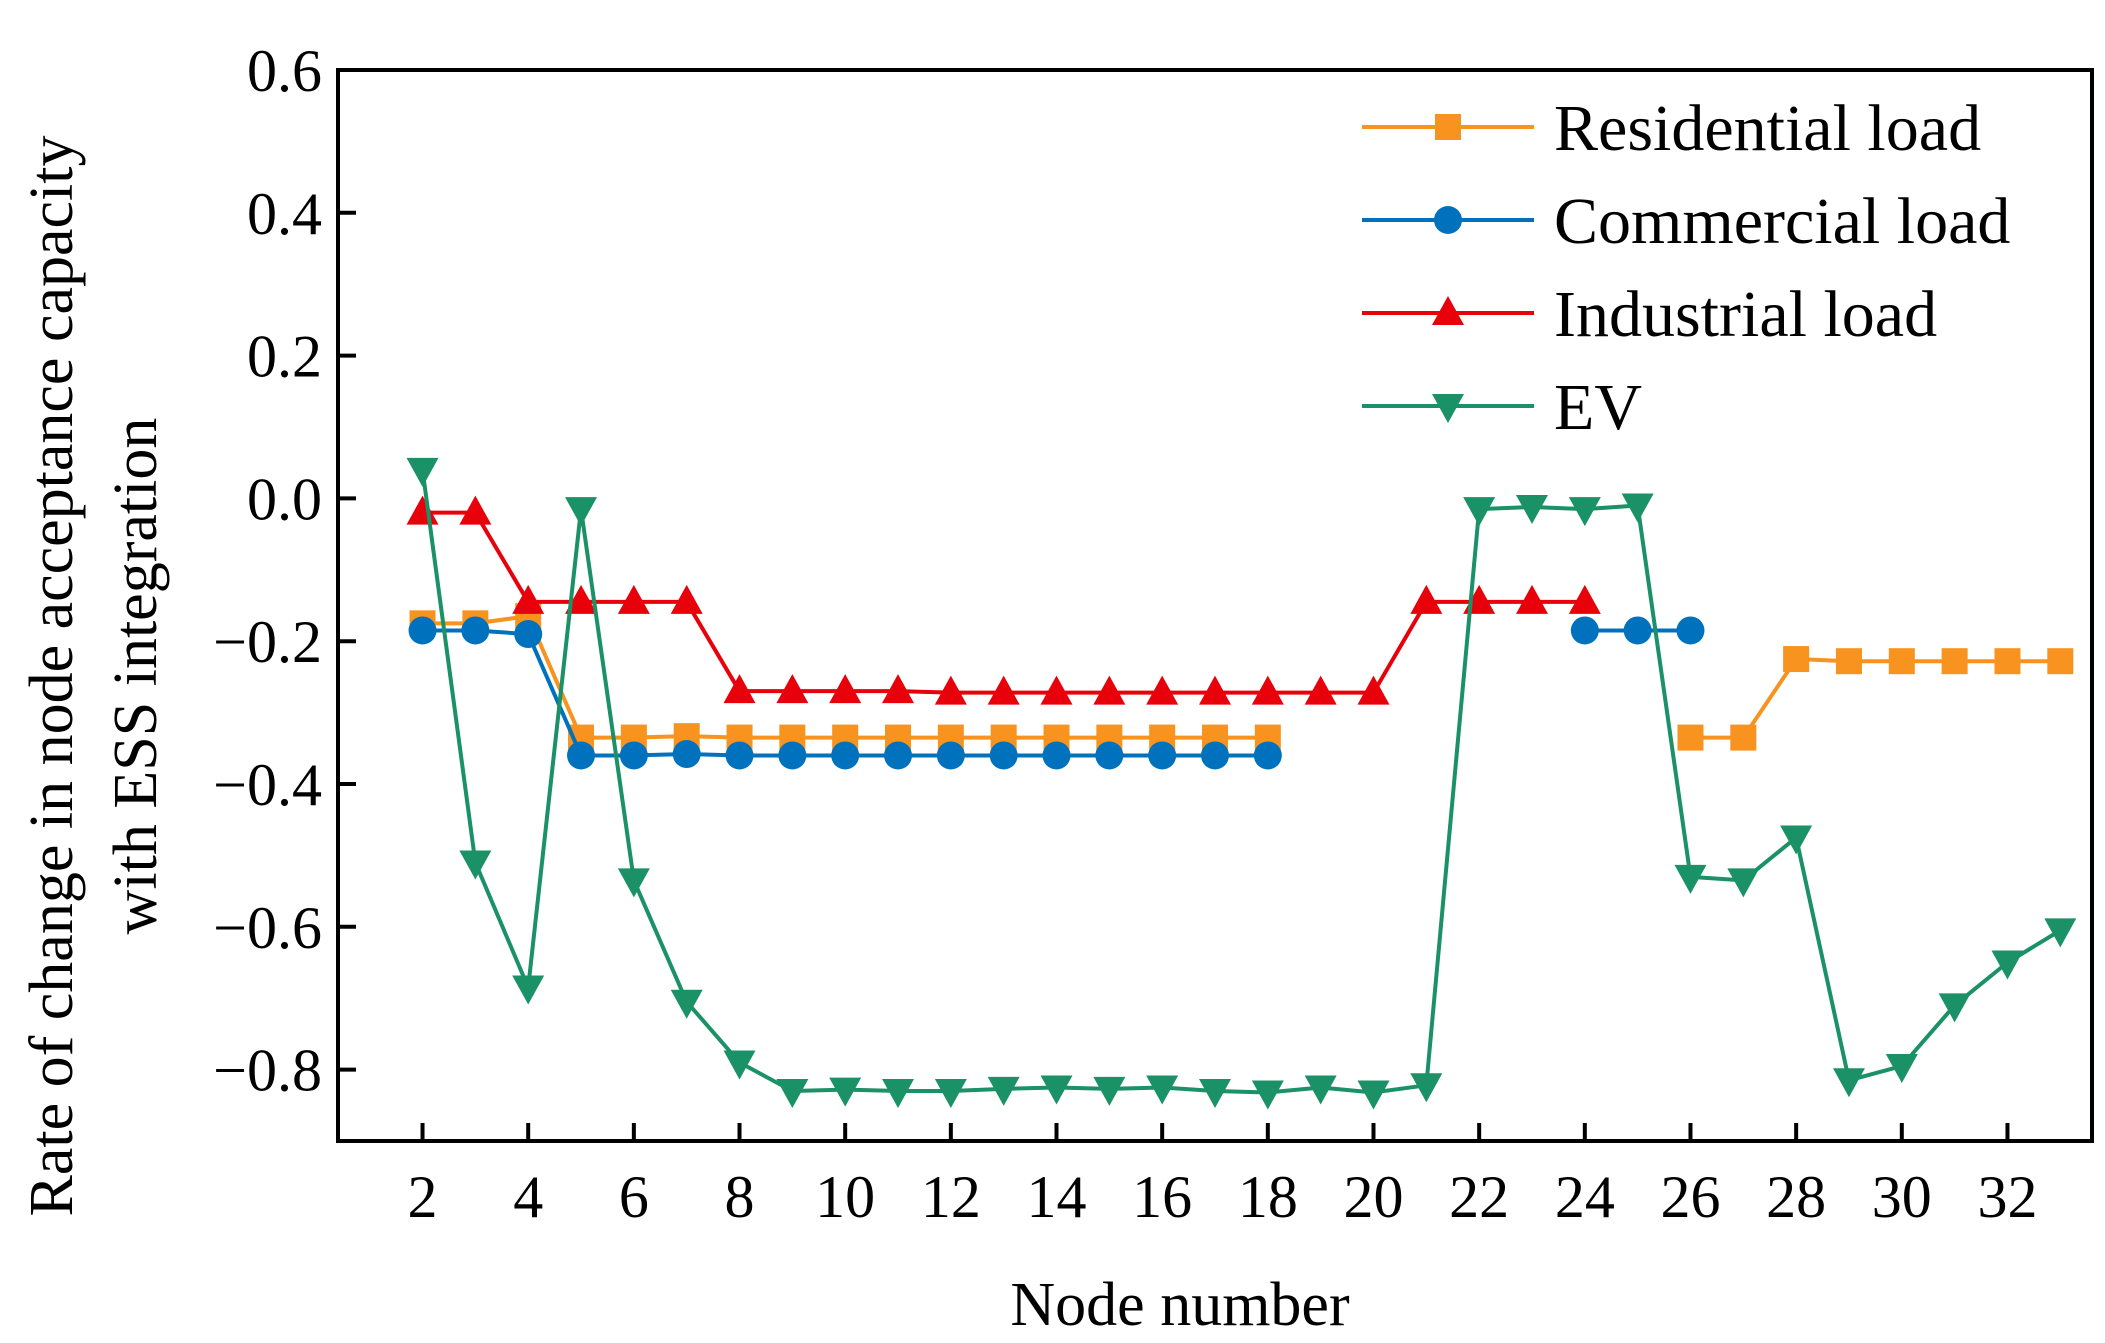  I want to click on x-tick-label: 24, so click(1585, 1197).